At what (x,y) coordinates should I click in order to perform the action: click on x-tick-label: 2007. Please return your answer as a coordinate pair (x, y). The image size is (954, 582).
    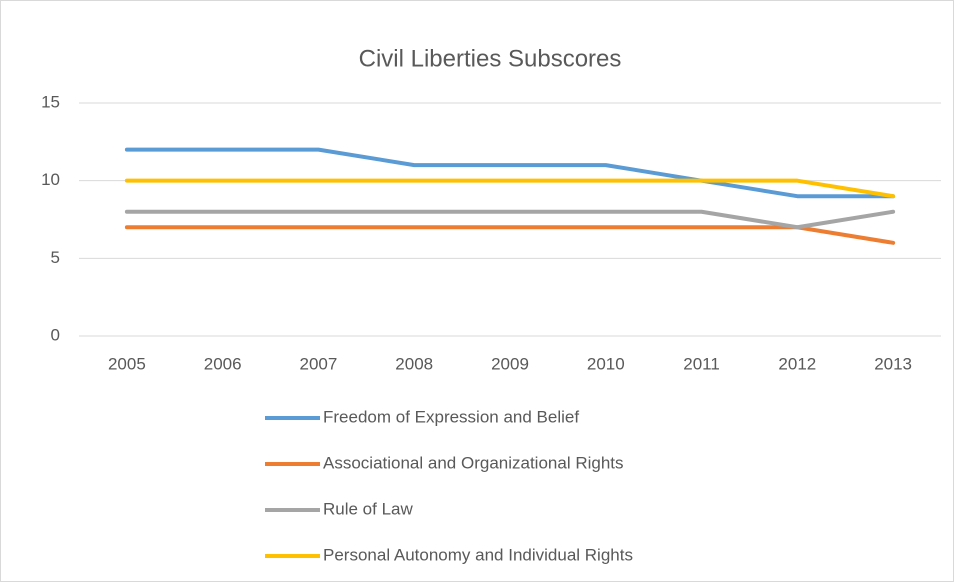
    Looking at the image, I should click on (319, 363).